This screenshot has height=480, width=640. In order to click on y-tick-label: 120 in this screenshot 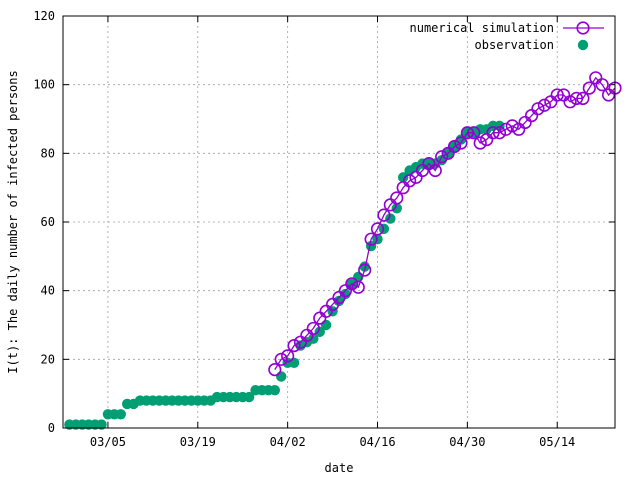, I will do `click(44, 16)`.